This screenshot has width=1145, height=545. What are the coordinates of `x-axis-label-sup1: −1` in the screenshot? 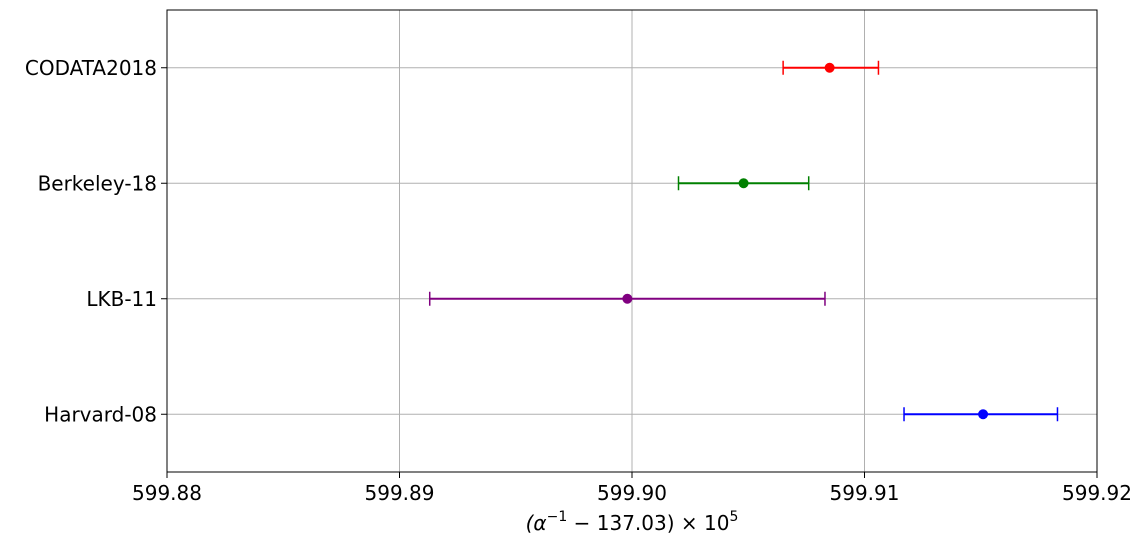 It's located at (557, 517).